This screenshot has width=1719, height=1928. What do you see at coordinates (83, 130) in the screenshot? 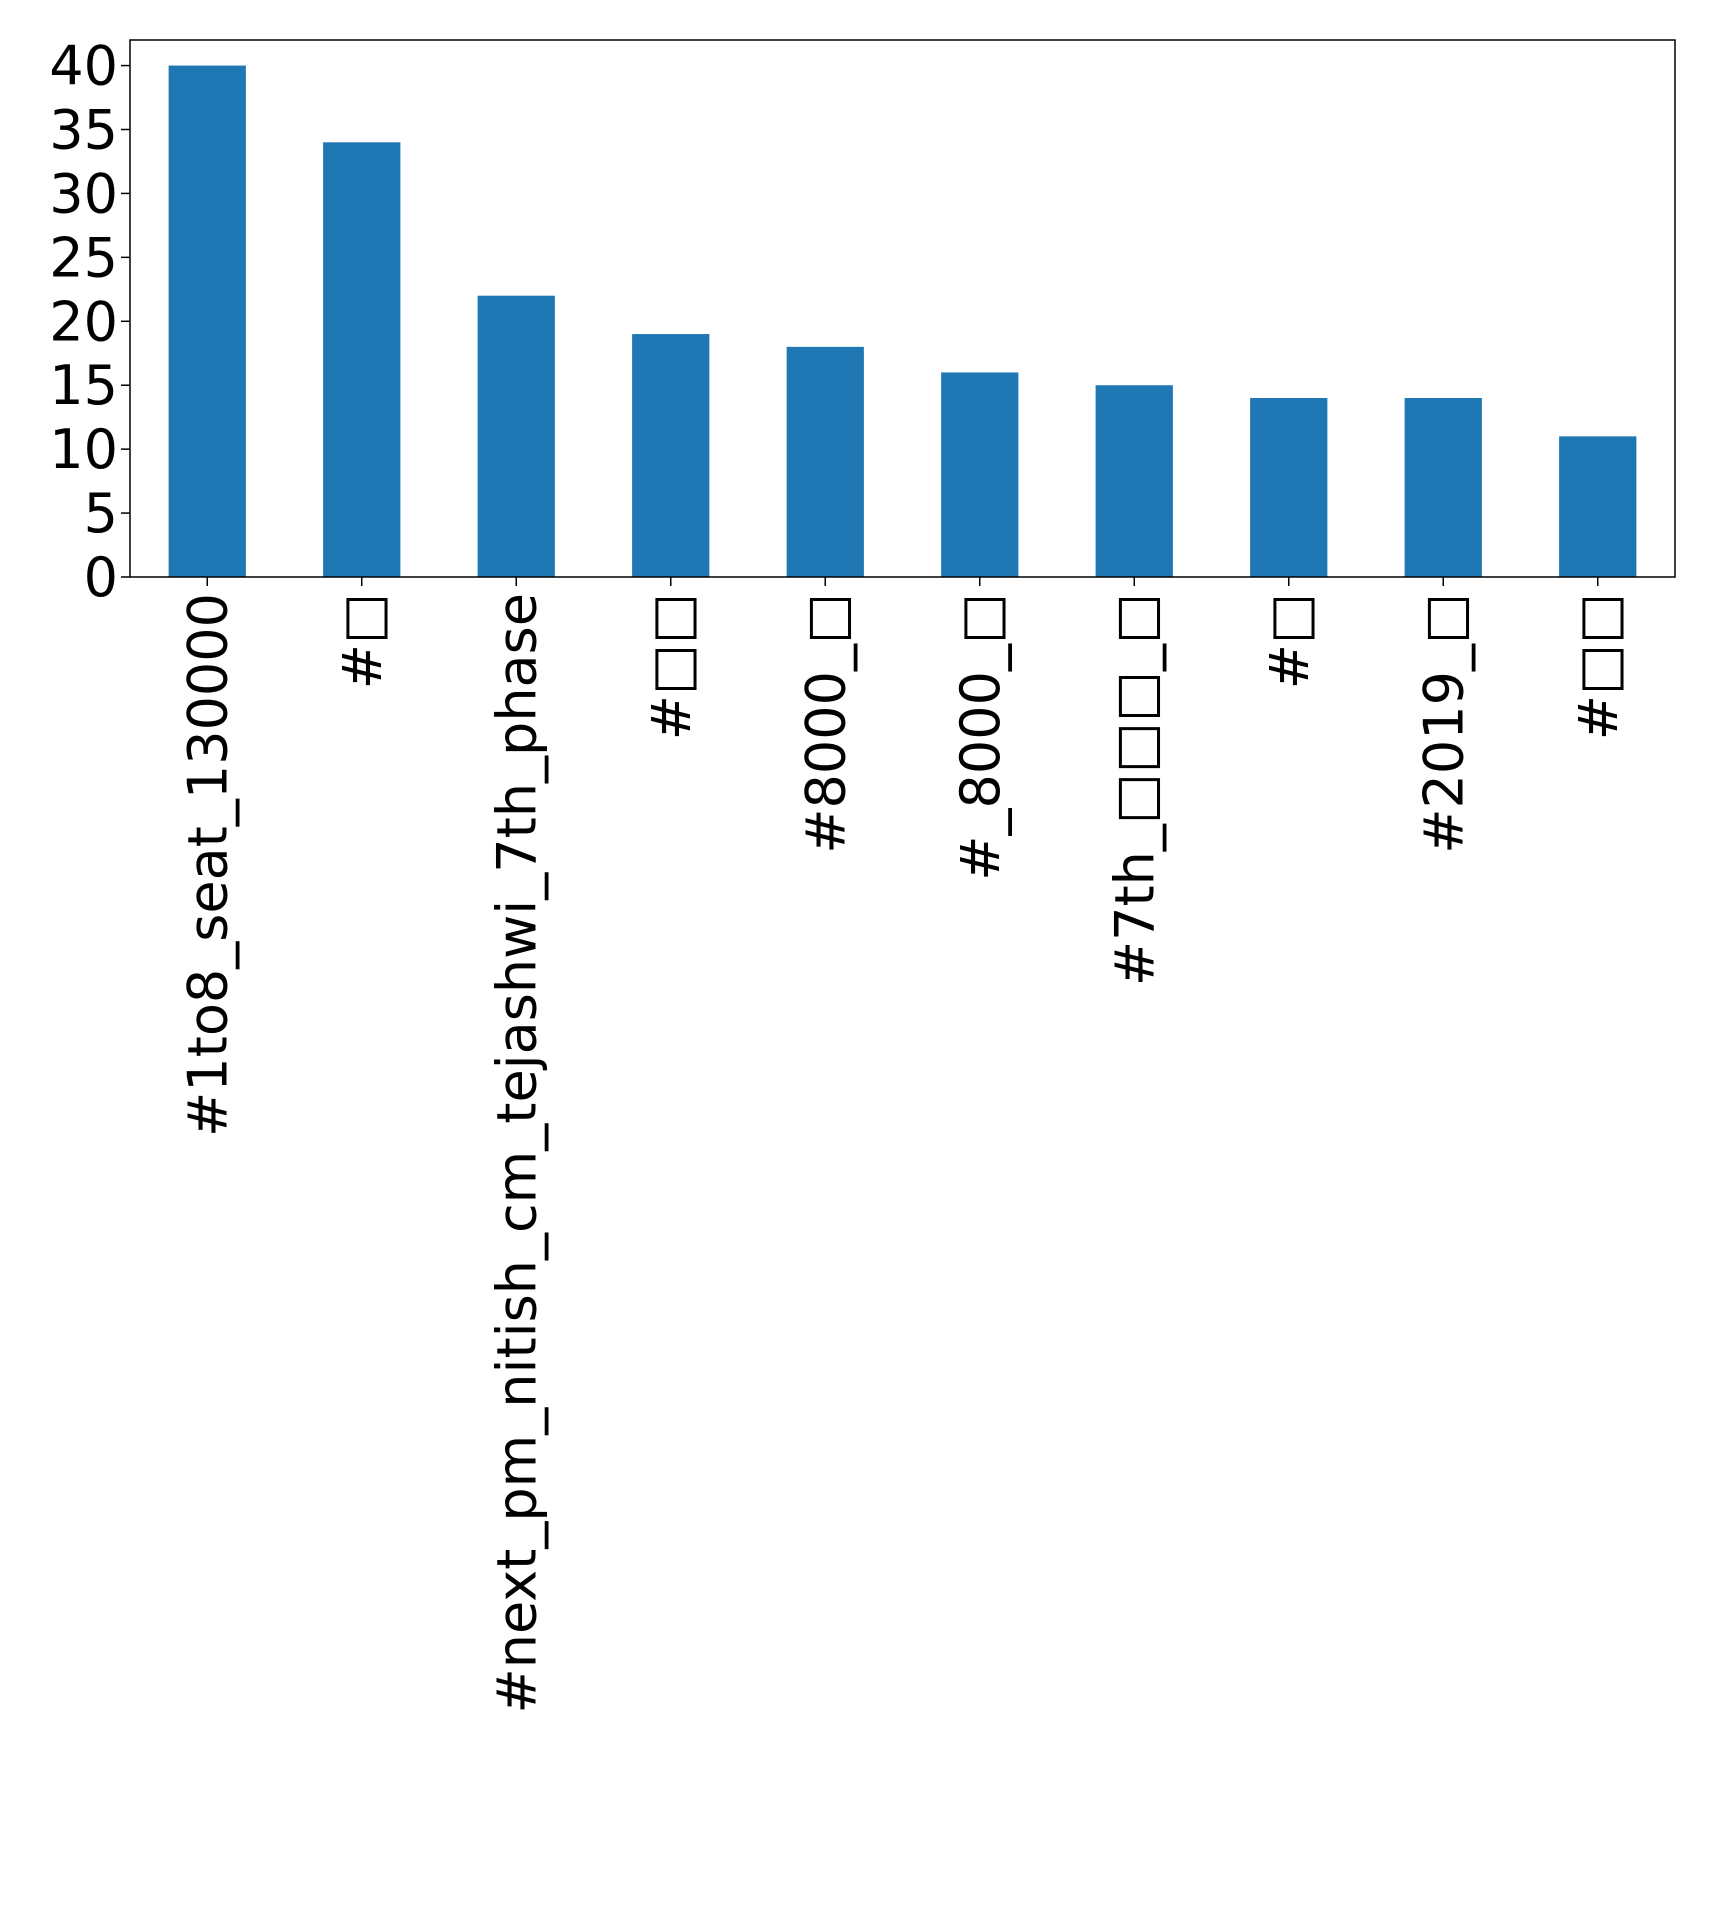
I see `y-tick-label-7: 35` at bounding box center [83, 130].